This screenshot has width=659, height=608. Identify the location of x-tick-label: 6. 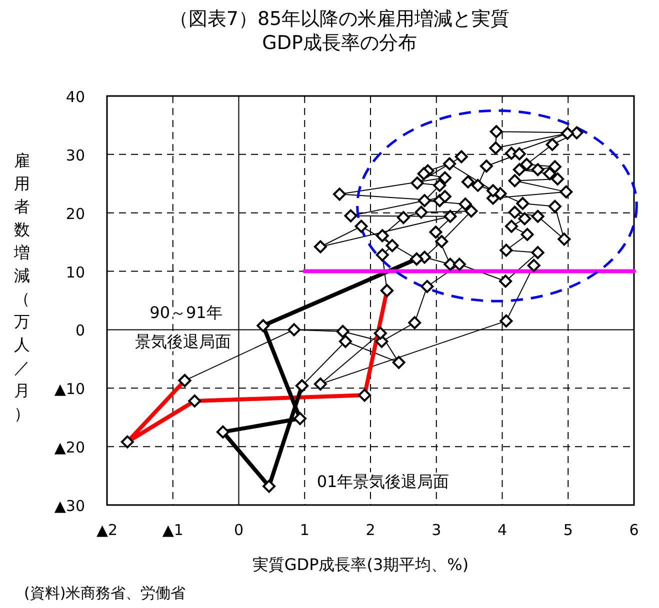
(634, 530).